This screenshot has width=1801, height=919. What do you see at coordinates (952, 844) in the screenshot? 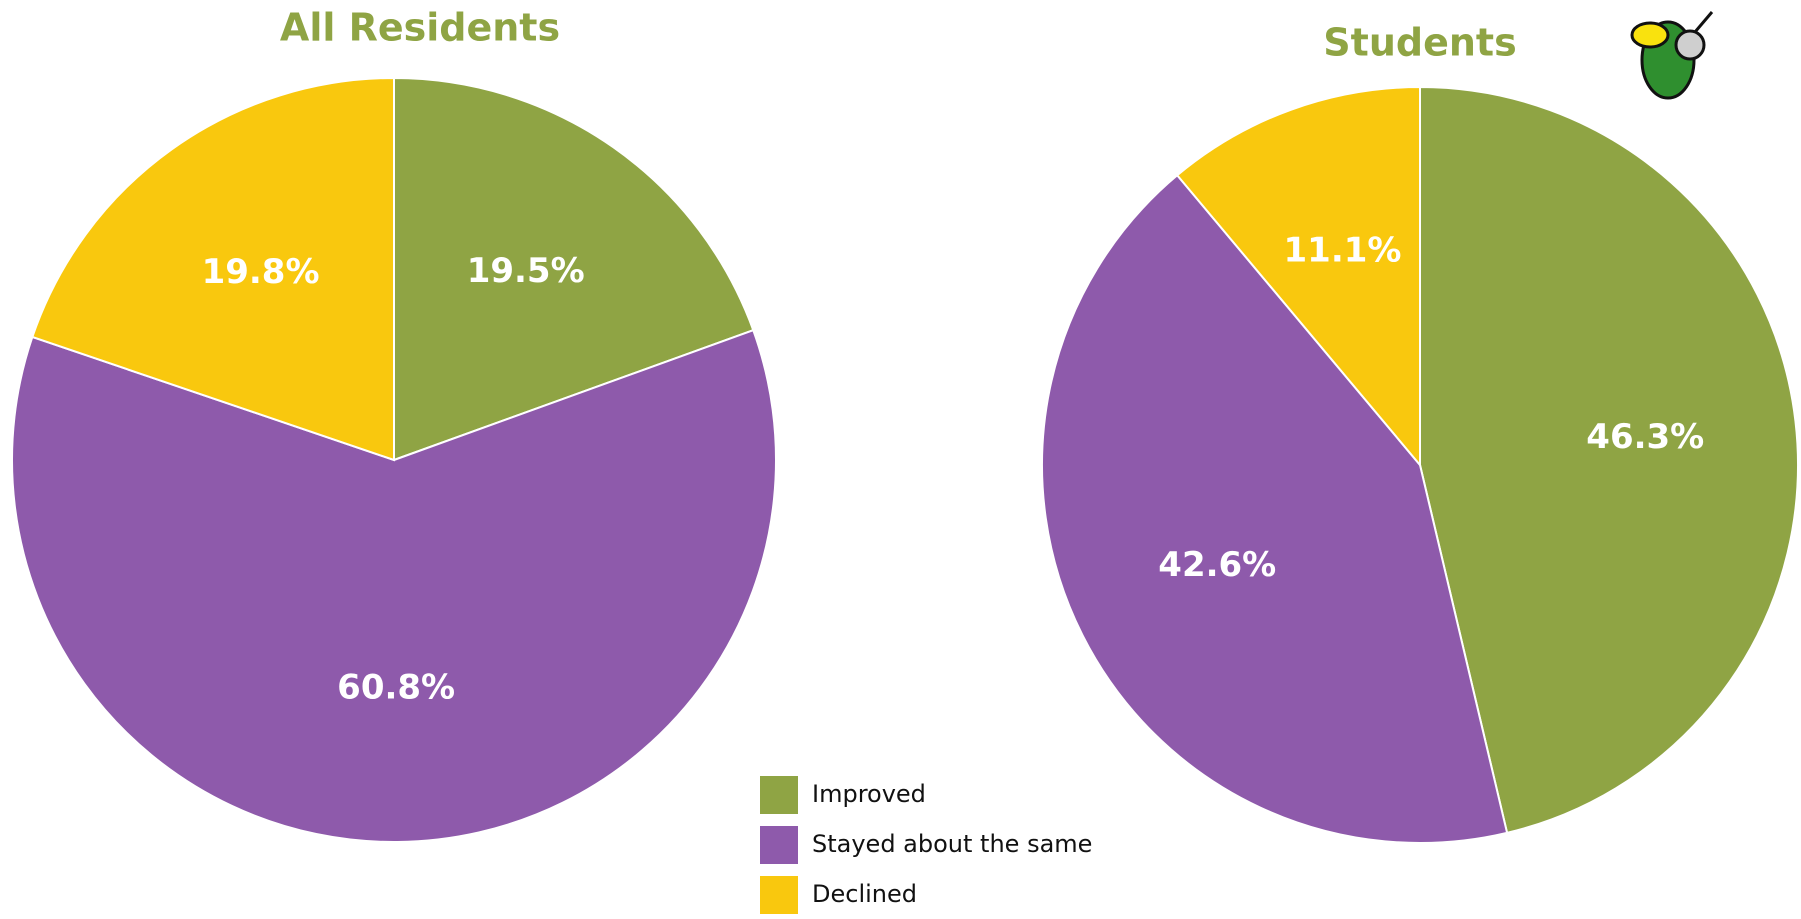
I see `legend-label: Stayed about the same` at bounding box center [952, 844].